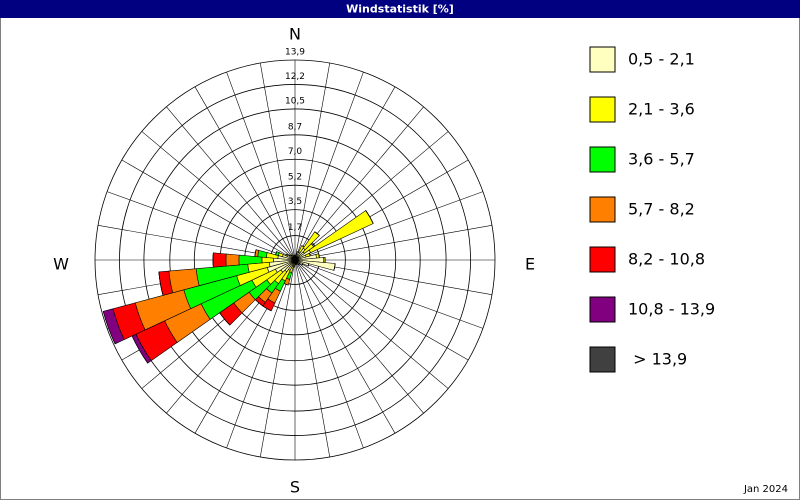 The width and height of the screenshot is (800, 500). What do you see at coordinates (61, 264) in the screenshot?
I see `compass-label: W` at bounding box center [61, 264].